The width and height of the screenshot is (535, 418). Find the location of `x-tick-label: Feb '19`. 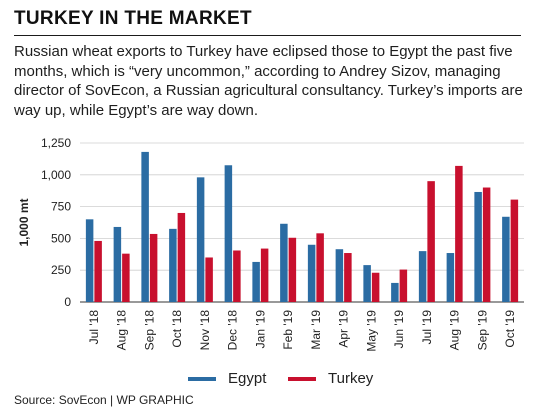

x-tick-label: Feb '19 is located at coordinates (288, 330).